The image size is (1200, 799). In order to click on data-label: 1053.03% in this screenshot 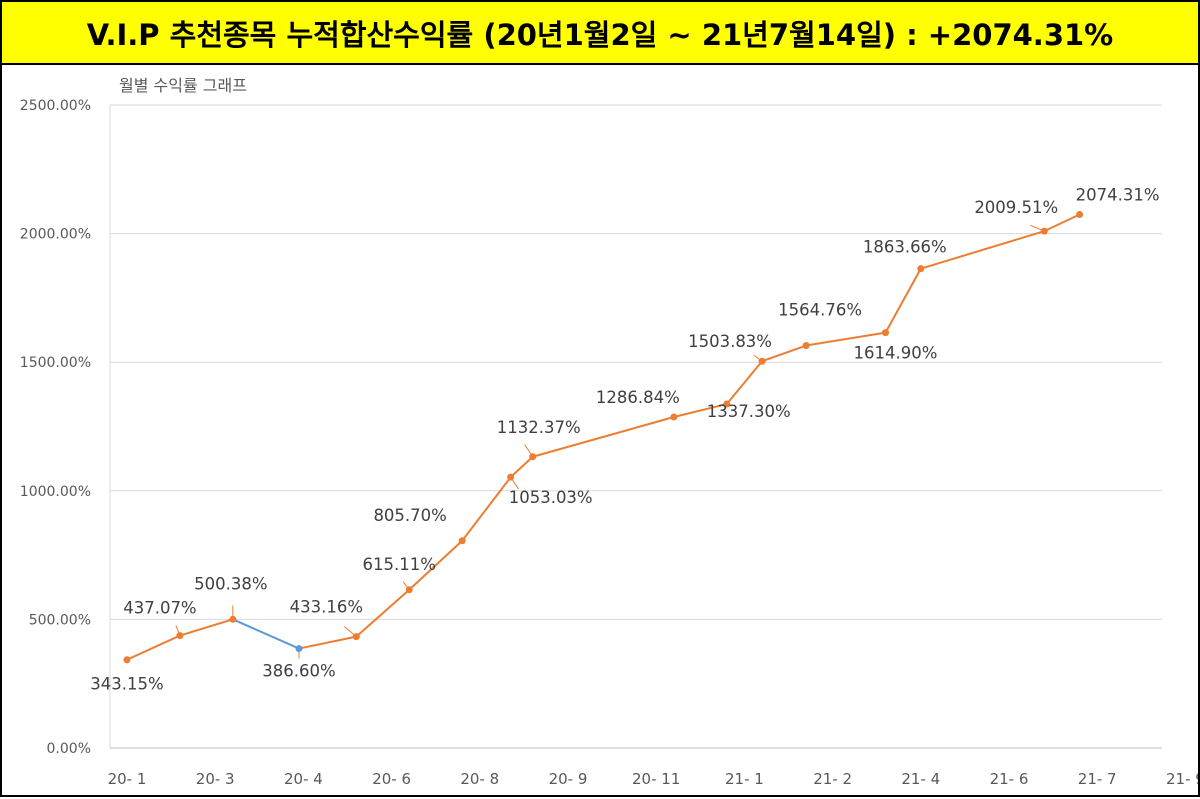, I will do `click(551, 497)`.